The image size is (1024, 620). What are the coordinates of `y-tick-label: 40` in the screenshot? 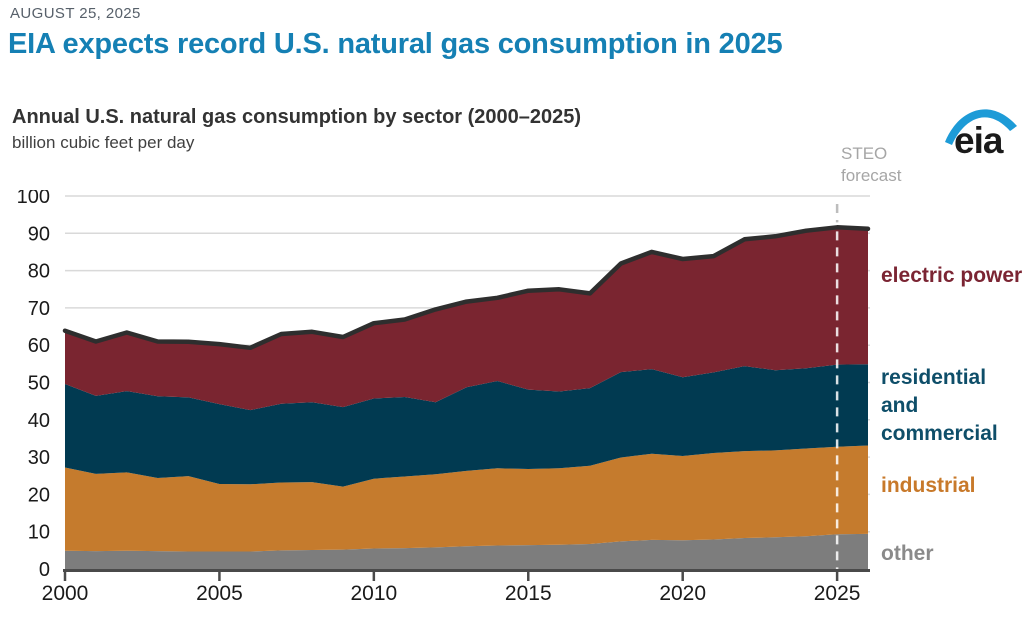 It's located at (39, 421).